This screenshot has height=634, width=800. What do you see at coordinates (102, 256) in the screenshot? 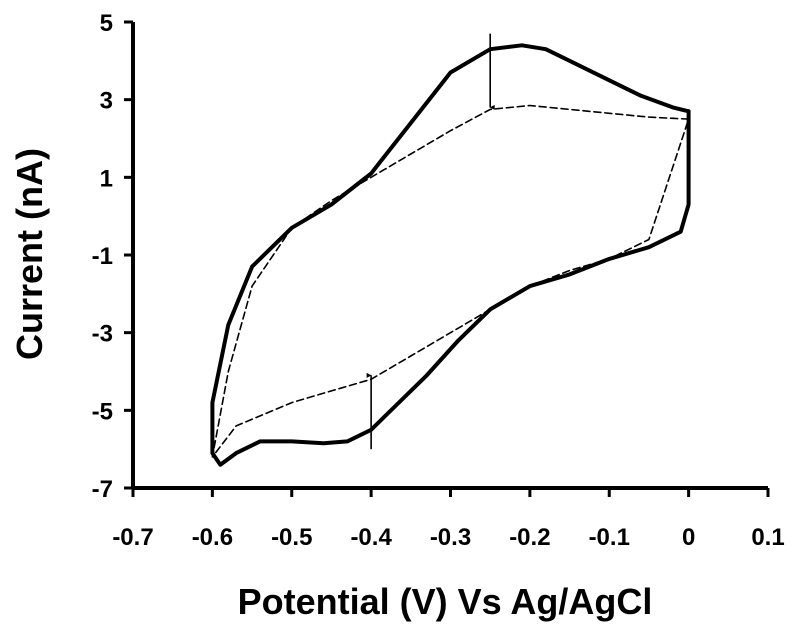
I see `y-tick-label: -1` at bounding box center [102, 256].